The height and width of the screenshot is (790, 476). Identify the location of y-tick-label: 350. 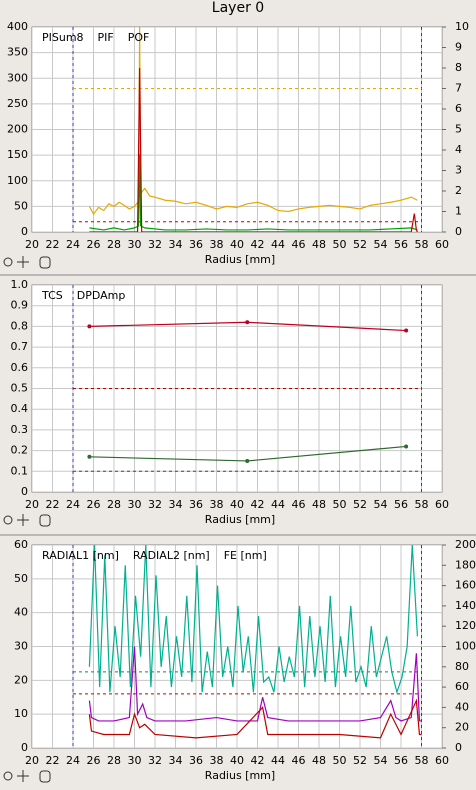
(17, 52).